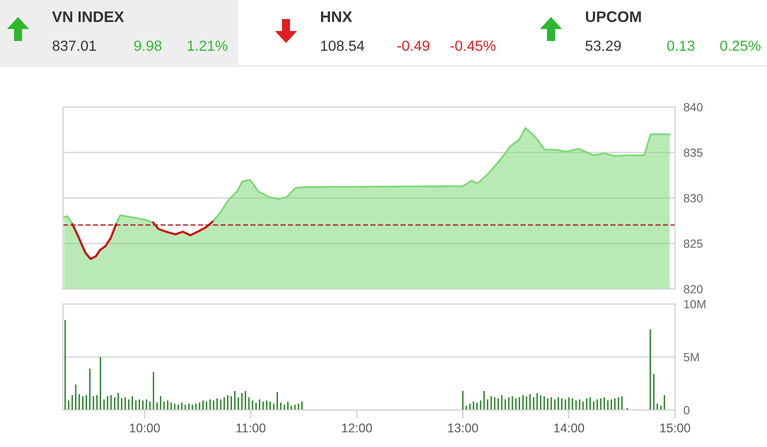 This screenshot has height=447, width=767. What do you see at coordinates (473, 45) in the screenshot?
I see `text: -0.45%` at bounding box center [473, 45].